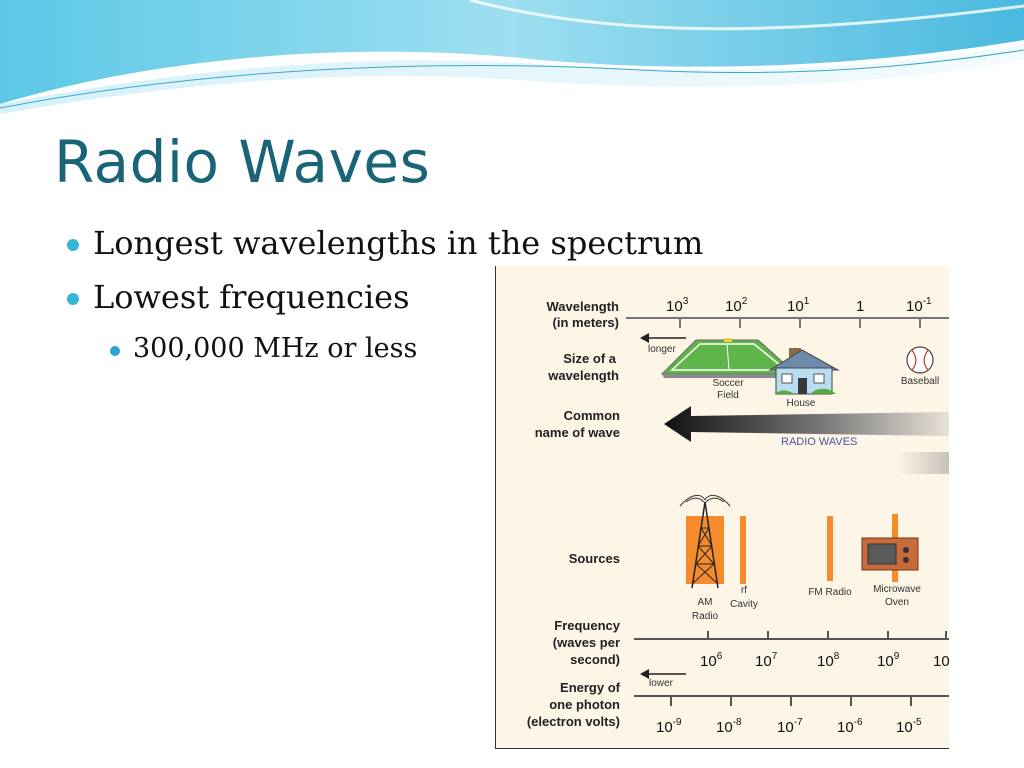 Image resolution: width=1024 pixels, height=768 pixels. Describe the element at coordinates (577, 432) in the screenshot. I see `svg-text: name of wave` at that location.